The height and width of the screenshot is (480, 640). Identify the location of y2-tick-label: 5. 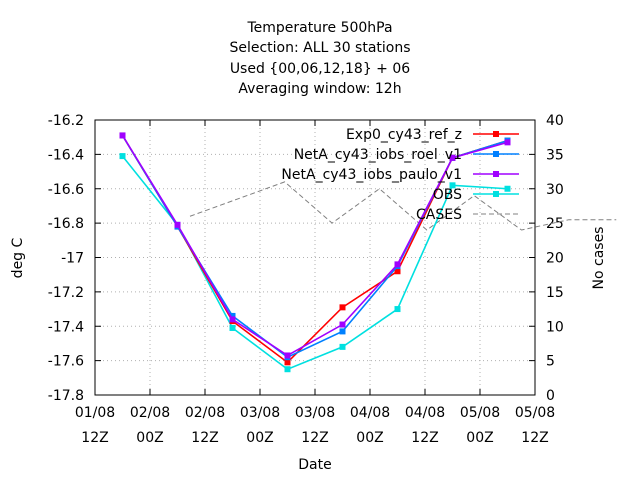
(550, 362).